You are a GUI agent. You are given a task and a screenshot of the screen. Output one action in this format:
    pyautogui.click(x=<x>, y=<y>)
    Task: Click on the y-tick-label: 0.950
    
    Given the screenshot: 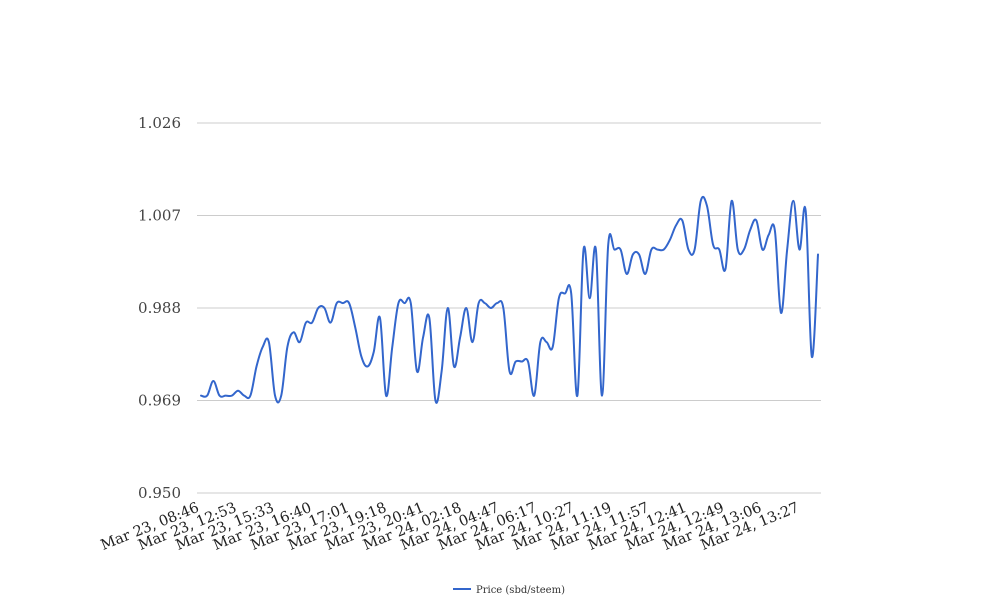 What is the action you would take?
    pyautogui.click(x=159, y=493)
    